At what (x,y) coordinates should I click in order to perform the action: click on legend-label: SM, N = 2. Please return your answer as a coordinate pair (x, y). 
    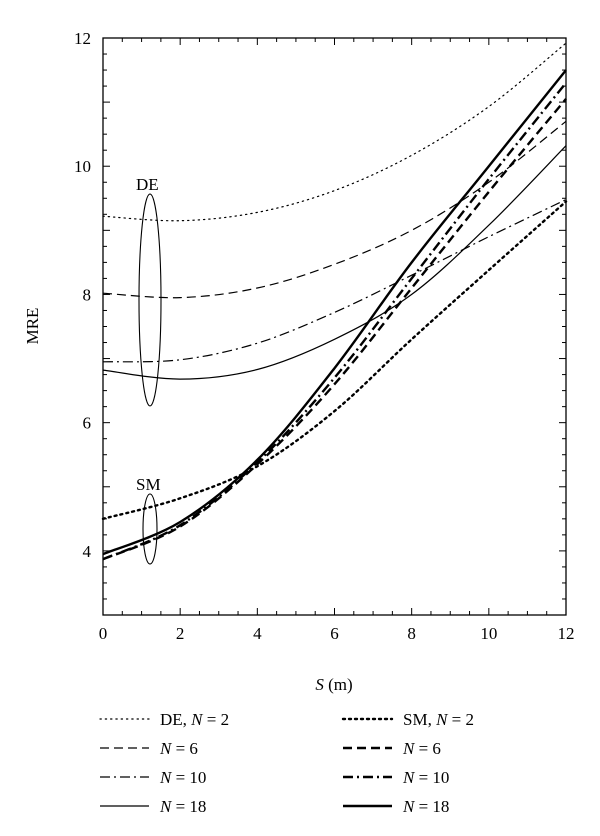
    Looking at the image, I should click on (438, 719).